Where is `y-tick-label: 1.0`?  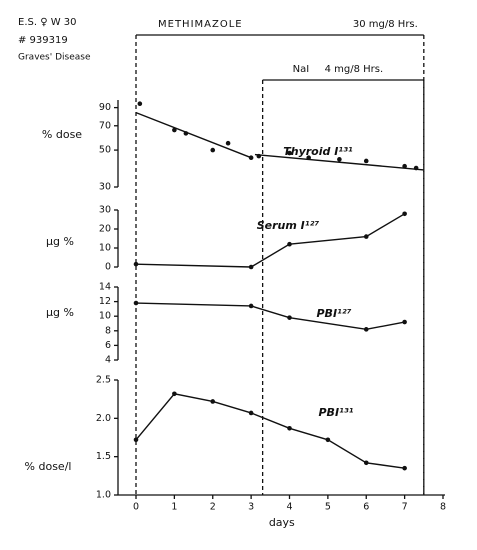
y-tick-label: 1.0 is located at coordinates (103, 495).